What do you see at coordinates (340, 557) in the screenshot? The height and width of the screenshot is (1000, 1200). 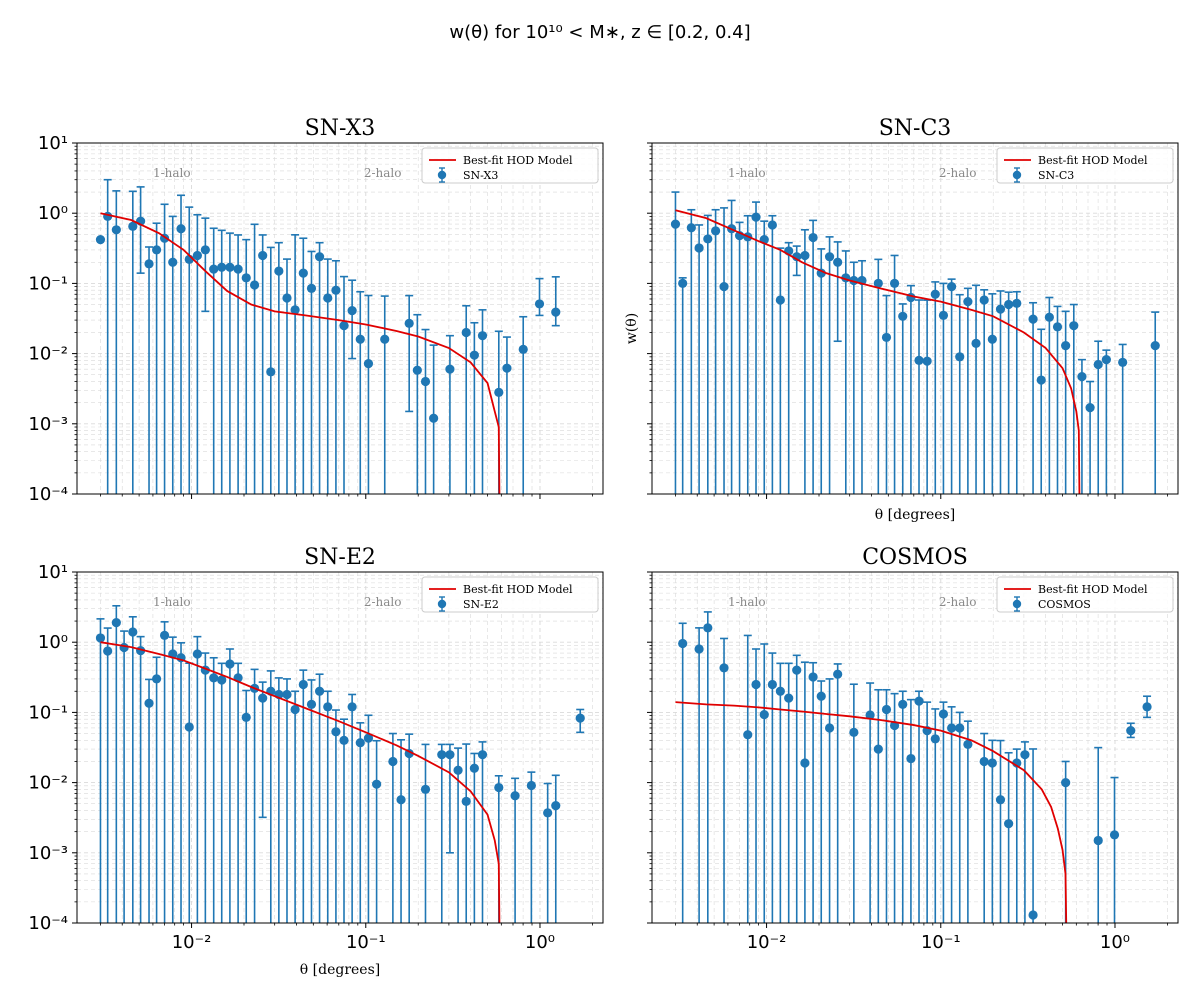 I see `panel-title: SN-E2` at bounding box center [340, 557].